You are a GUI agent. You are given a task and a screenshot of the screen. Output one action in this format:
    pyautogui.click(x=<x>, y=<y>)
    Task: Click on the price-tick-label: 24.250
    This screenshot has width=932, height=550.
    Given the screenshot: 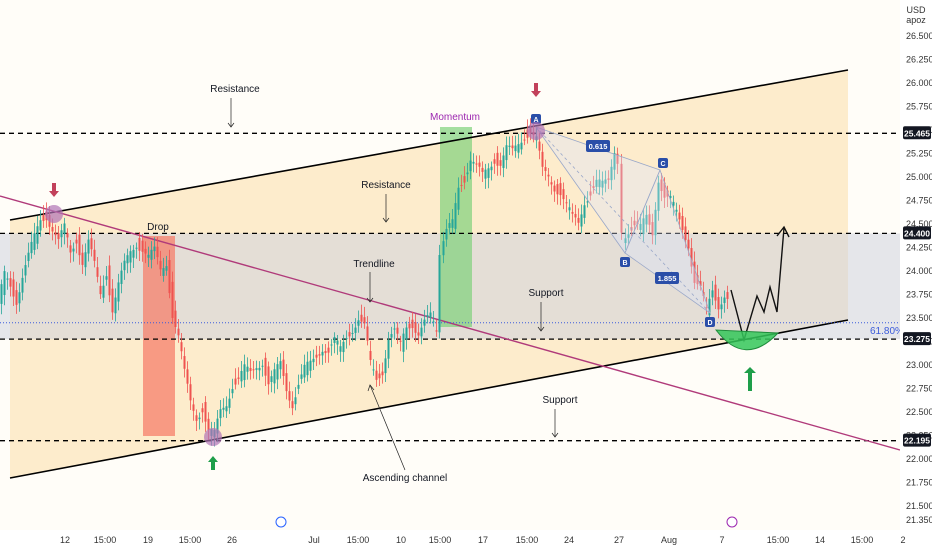 What is the action you would take?
    pyautogui.click(x=919, y=248)
    